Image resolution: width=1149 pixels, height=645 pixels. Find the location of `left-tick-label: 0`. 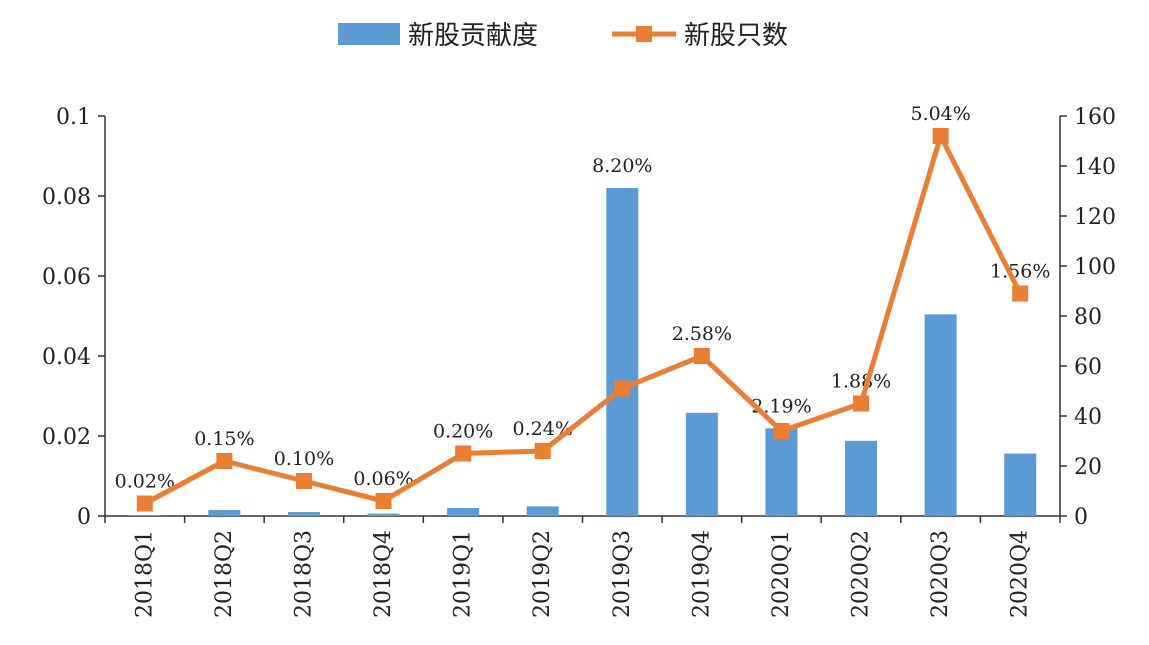

left-tick-label: 0 is located at coordinates (84, 517).